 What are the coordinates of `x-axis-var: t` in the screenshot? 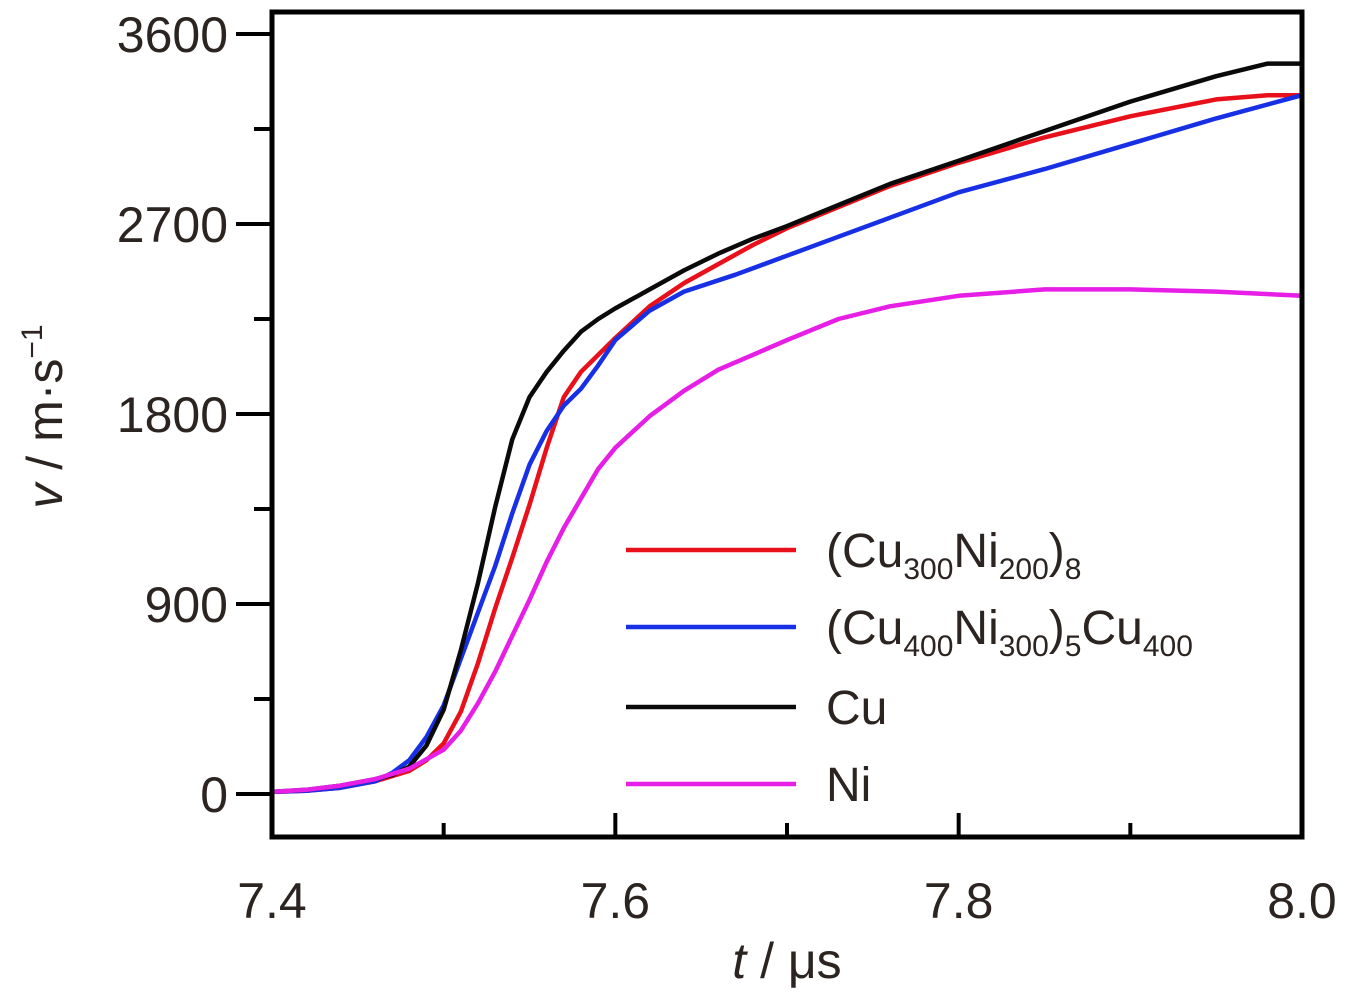 It's located at (740, 961).